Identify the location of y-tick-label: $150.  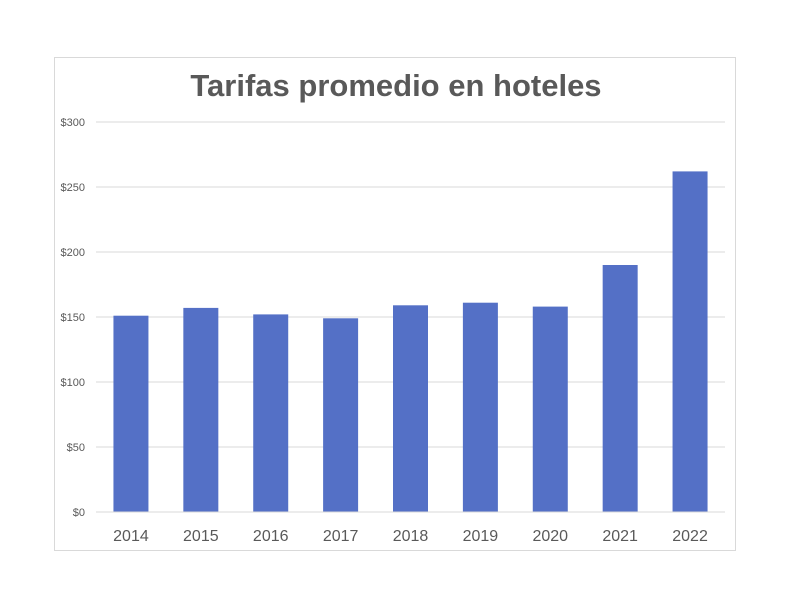
(73, 318).